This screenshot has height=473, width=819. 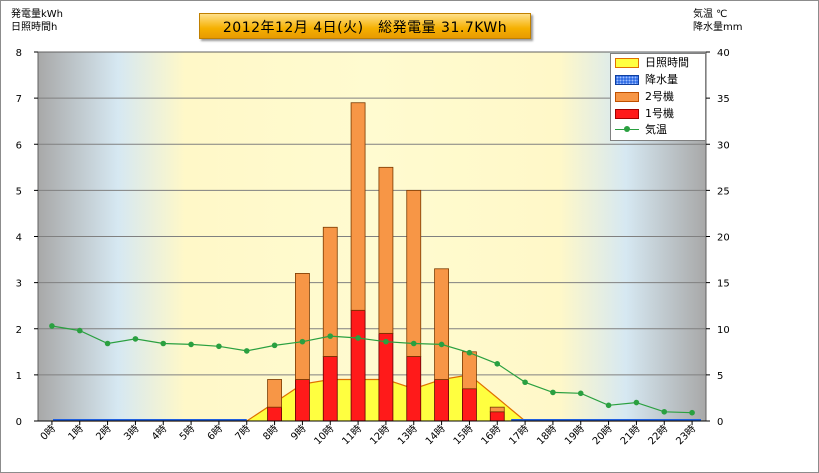 I want to click on legend-label-temperature: 気温, so click(x=656, y=129).